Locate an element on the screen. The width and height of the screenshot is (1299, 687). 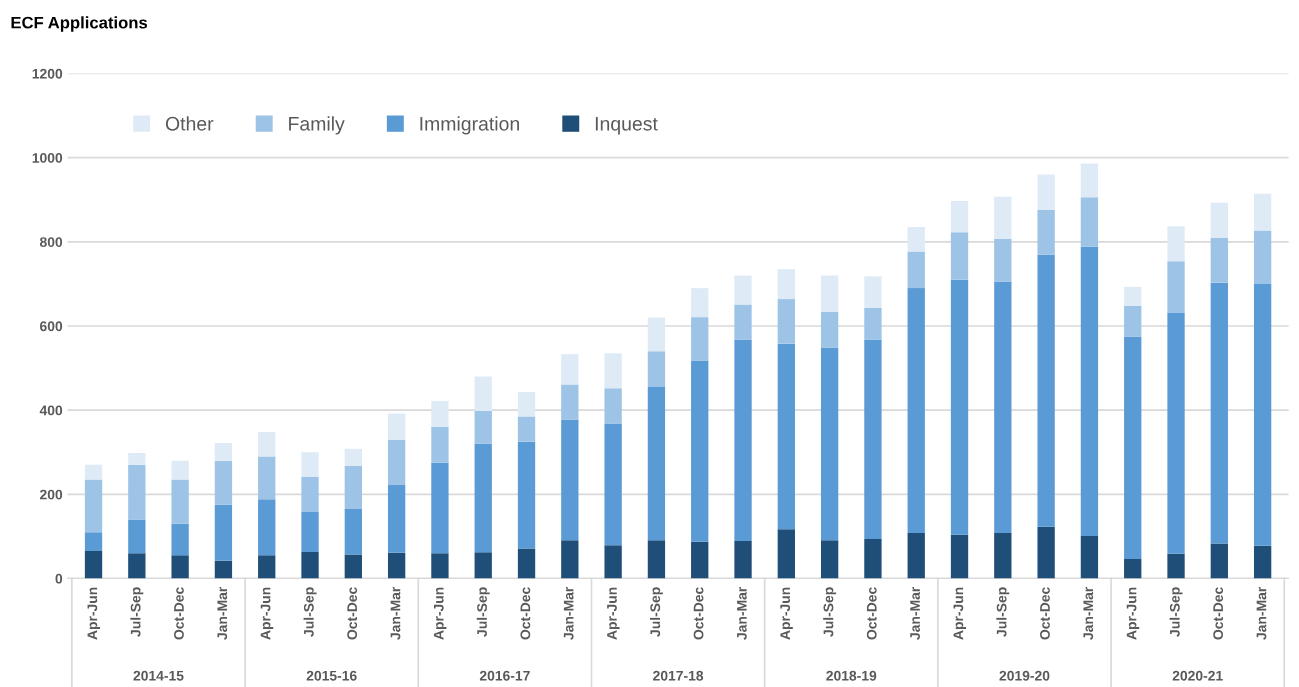
text: 2015-16 is located at coordinates (331, 675).